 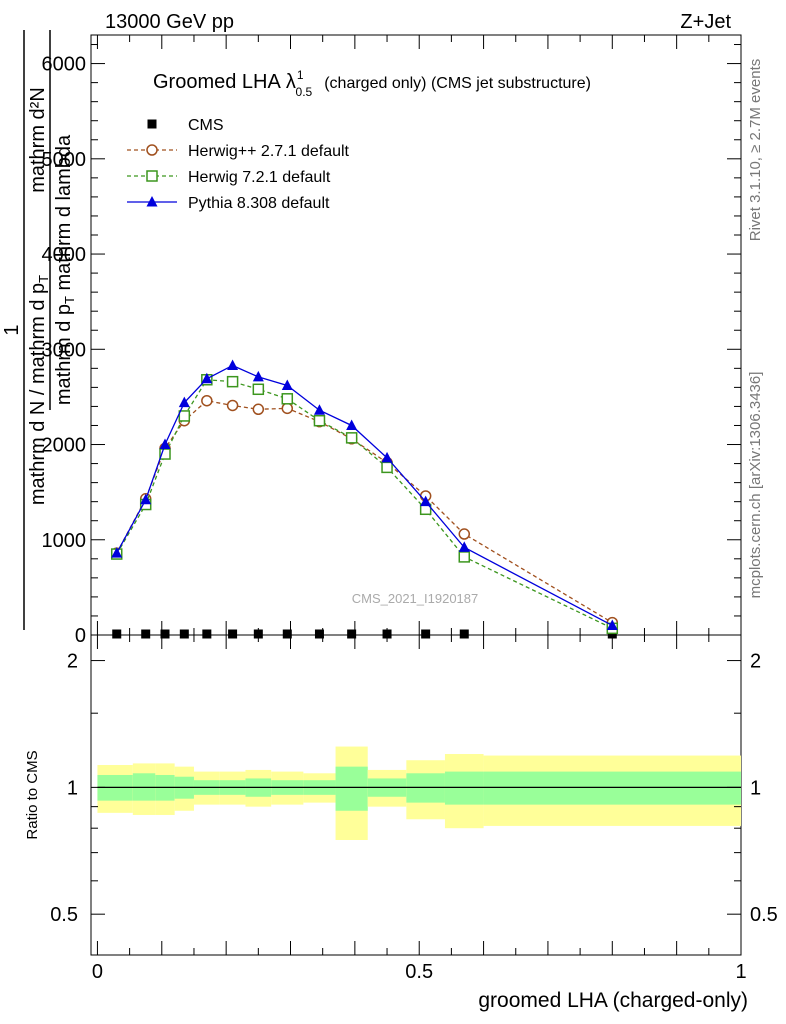 I want to click on x-tick-label: 0.5, so click(x=419, y=972).